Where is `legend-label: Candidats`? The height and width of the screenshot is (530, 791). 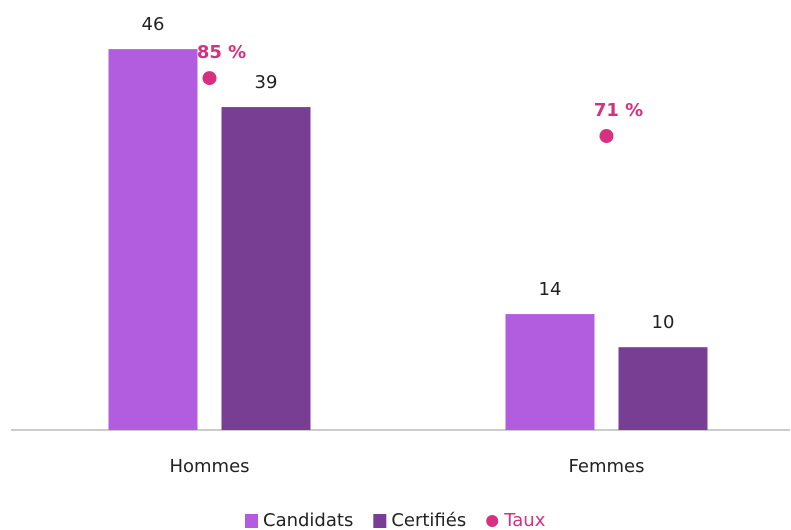
legend-label: Candidats is located at coordinates (308, 520).